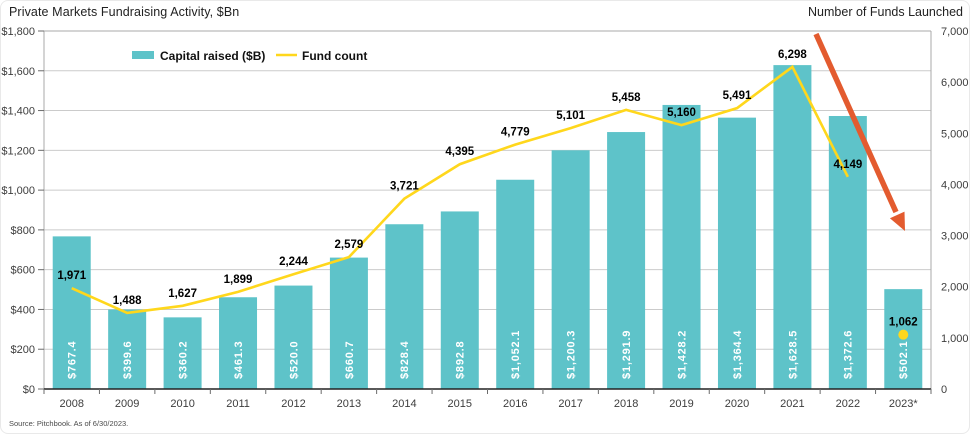  I want to click on right-axis-label: 3,000, so click(955, 237).